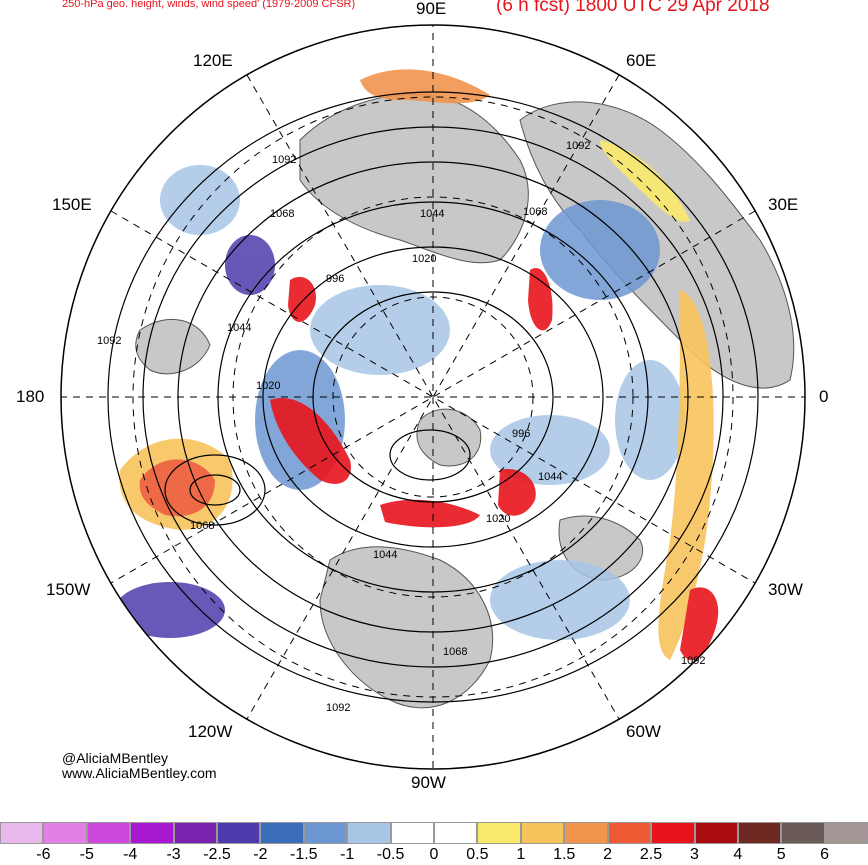 The width and height of the screenshot is (868, 865). I want to click on colorbar-tick-label: 6, so click(825, 854).